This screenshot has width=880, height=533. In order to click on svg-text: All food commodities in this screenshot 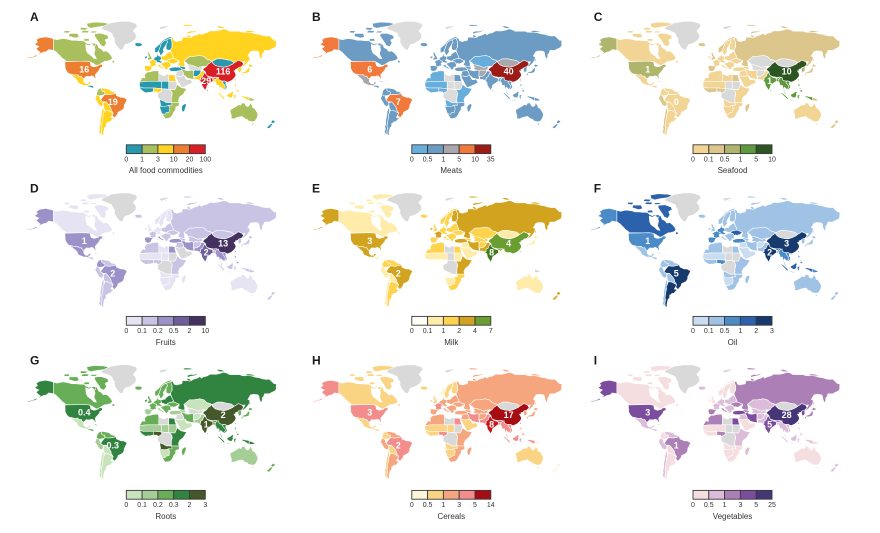, I will do `click(166, 170)`.